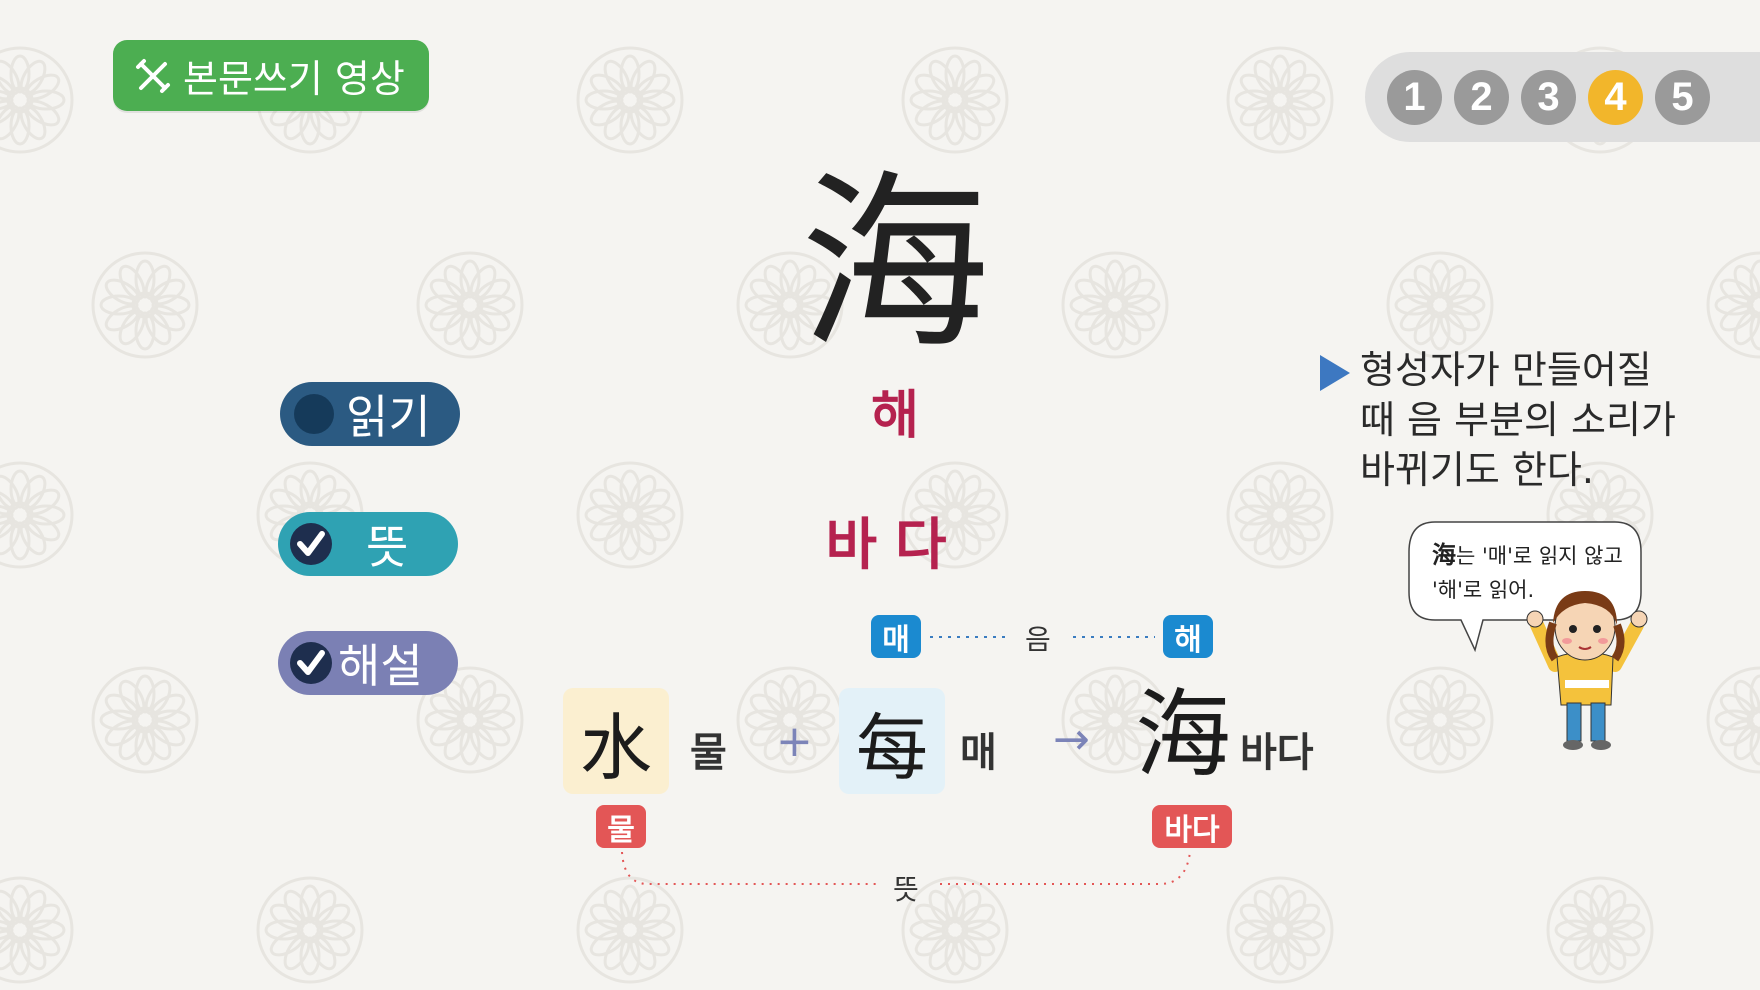 This screenshot has height=990, width=1760. Describe the element at coordinates (1335, 373) in the screenshot. I see `triangle-right-icon` at that location.